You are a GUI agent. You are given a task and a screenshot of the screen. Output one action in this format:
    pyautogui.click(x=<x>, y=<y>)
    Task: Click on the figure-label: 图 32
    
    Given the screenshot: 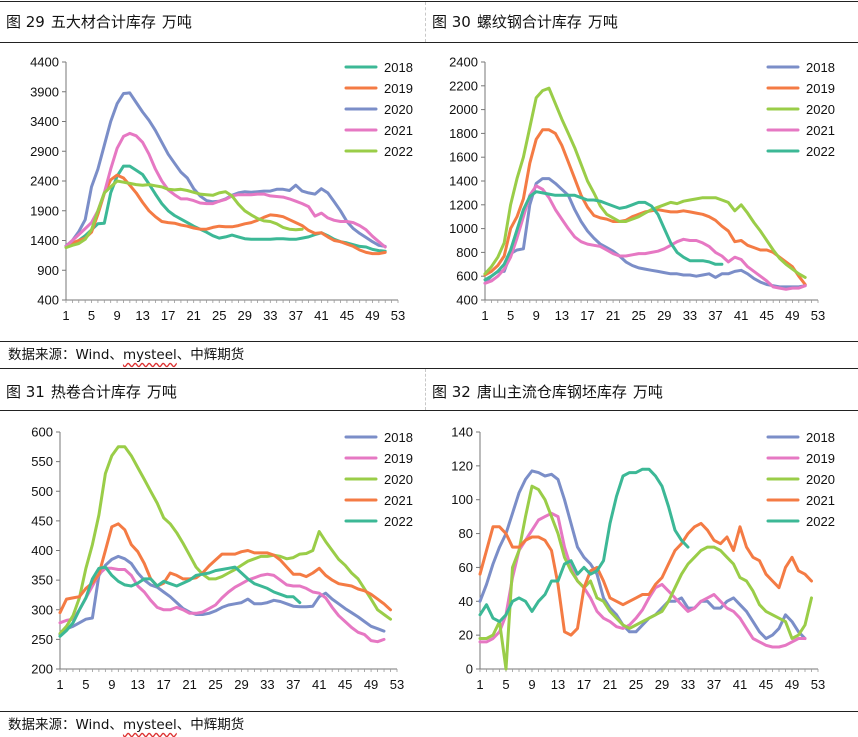 What is the action you would take?
    pyautogui.click(x=451, y=392)
    